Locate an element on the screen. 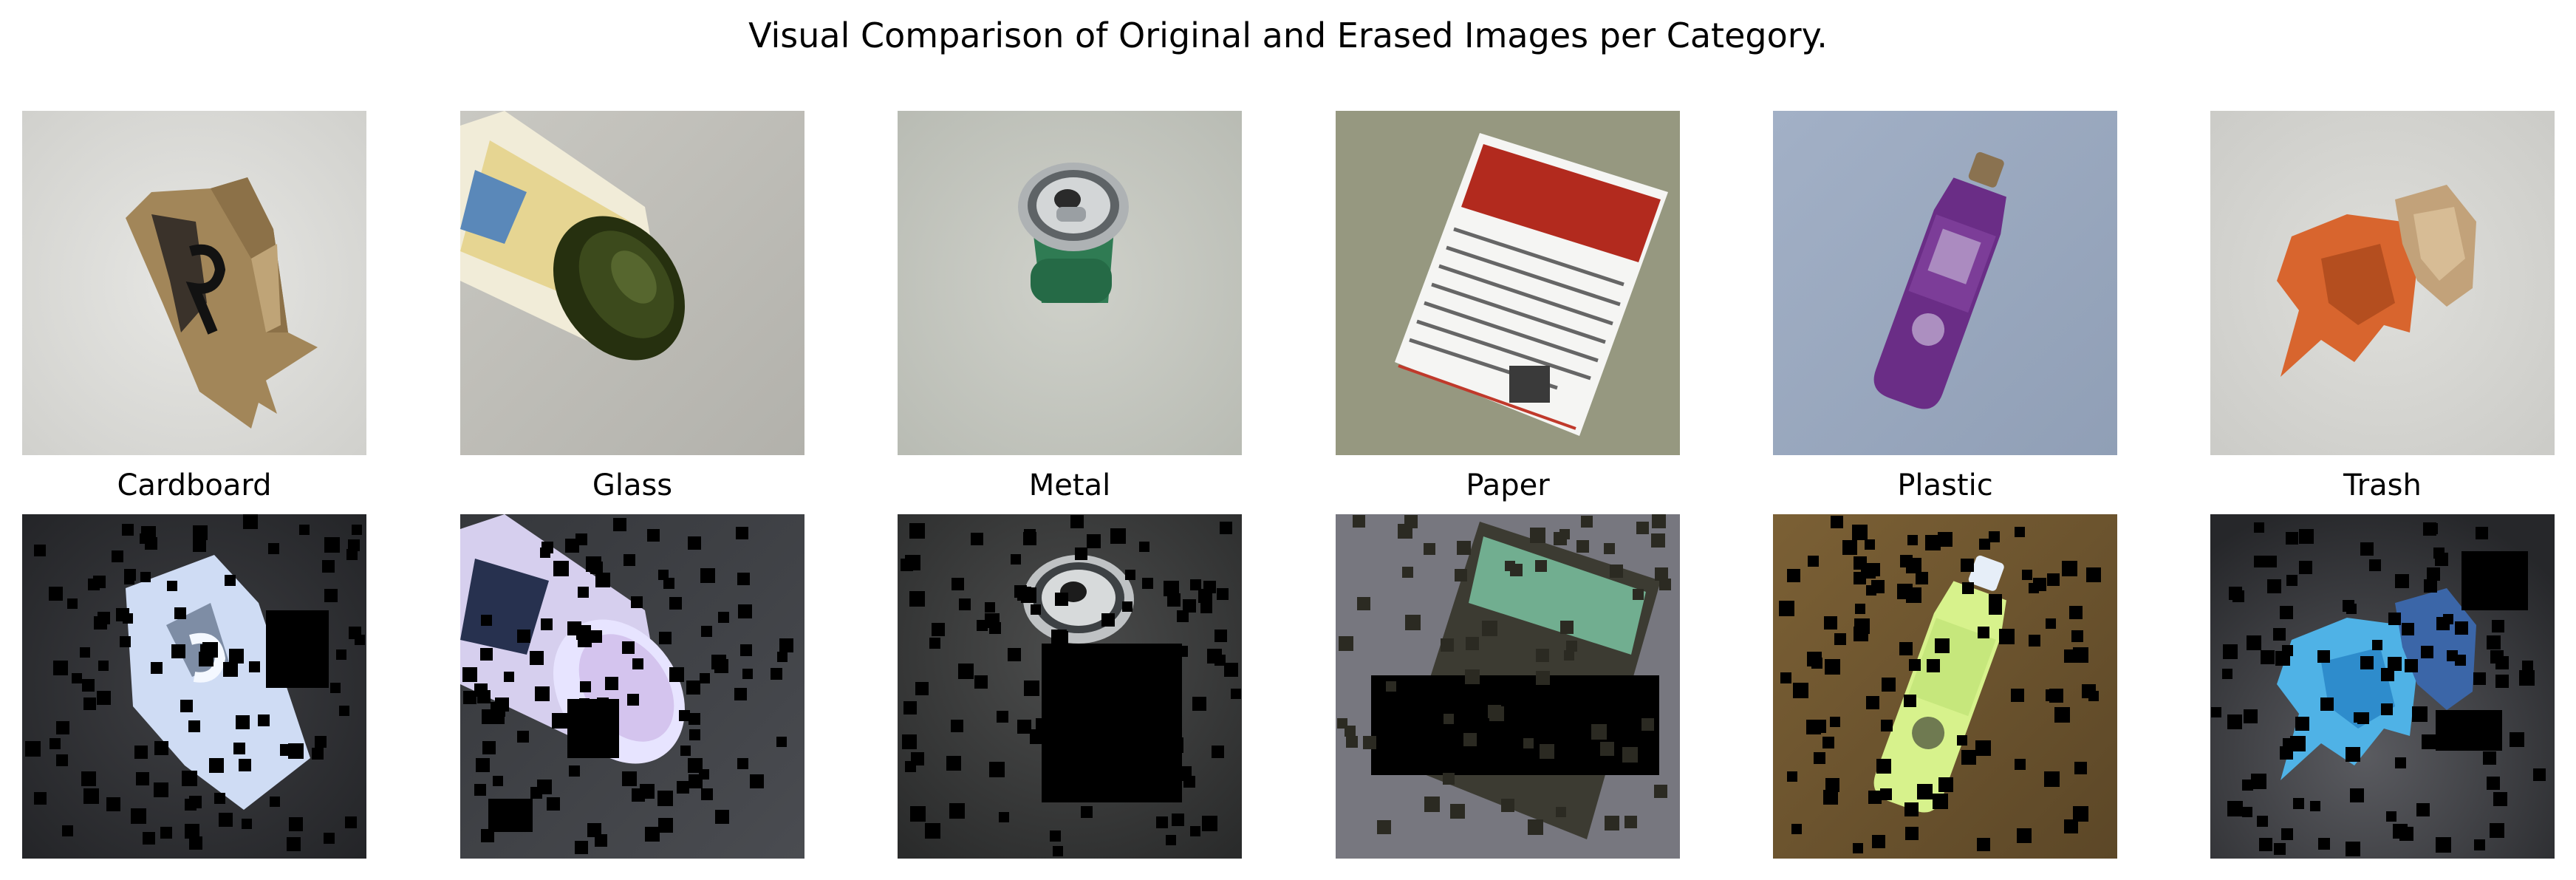 The height and width of the screenshot is (880, 2576). erased-image-metal is located at coordinates (1070, 686).